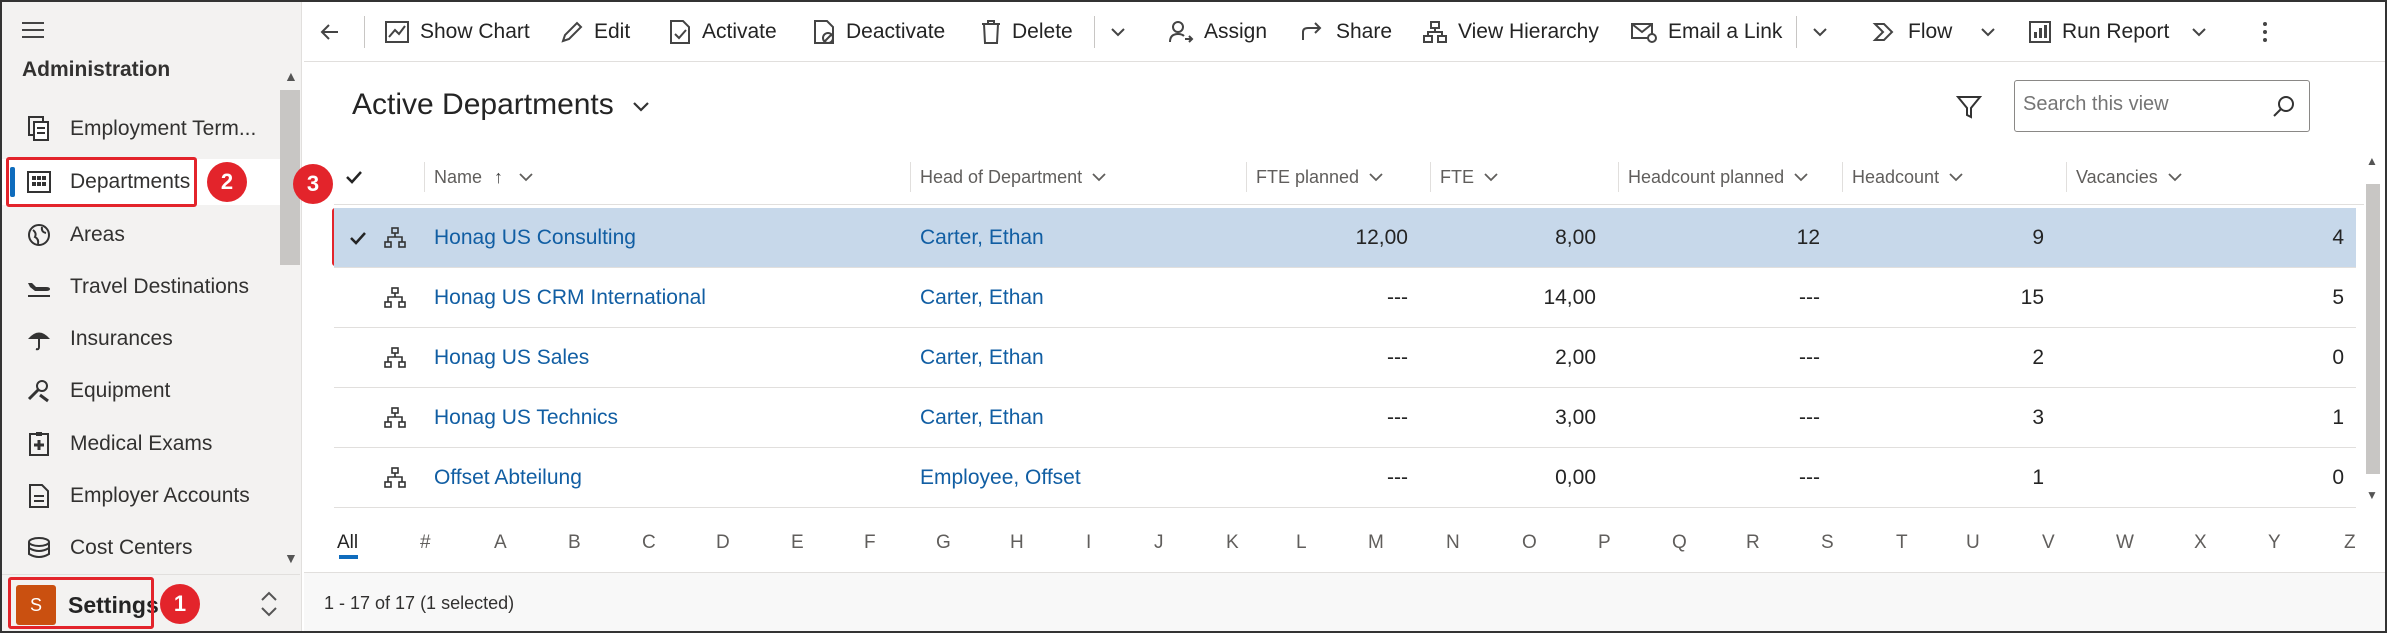  I want to click on department-name-link: Offset Abteilung, so click(508, 477).